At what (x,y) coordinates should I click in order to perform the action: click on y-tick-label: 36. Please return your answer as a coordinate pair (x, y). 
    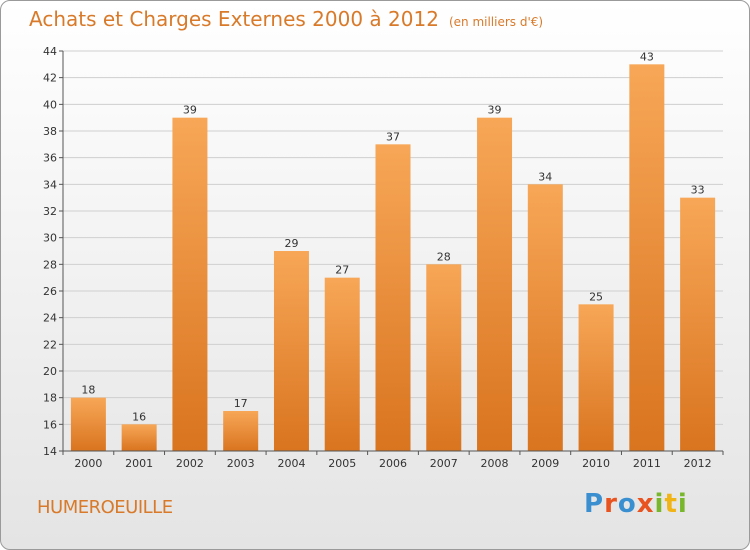
    Looking at the image, I should click on (50, 158).